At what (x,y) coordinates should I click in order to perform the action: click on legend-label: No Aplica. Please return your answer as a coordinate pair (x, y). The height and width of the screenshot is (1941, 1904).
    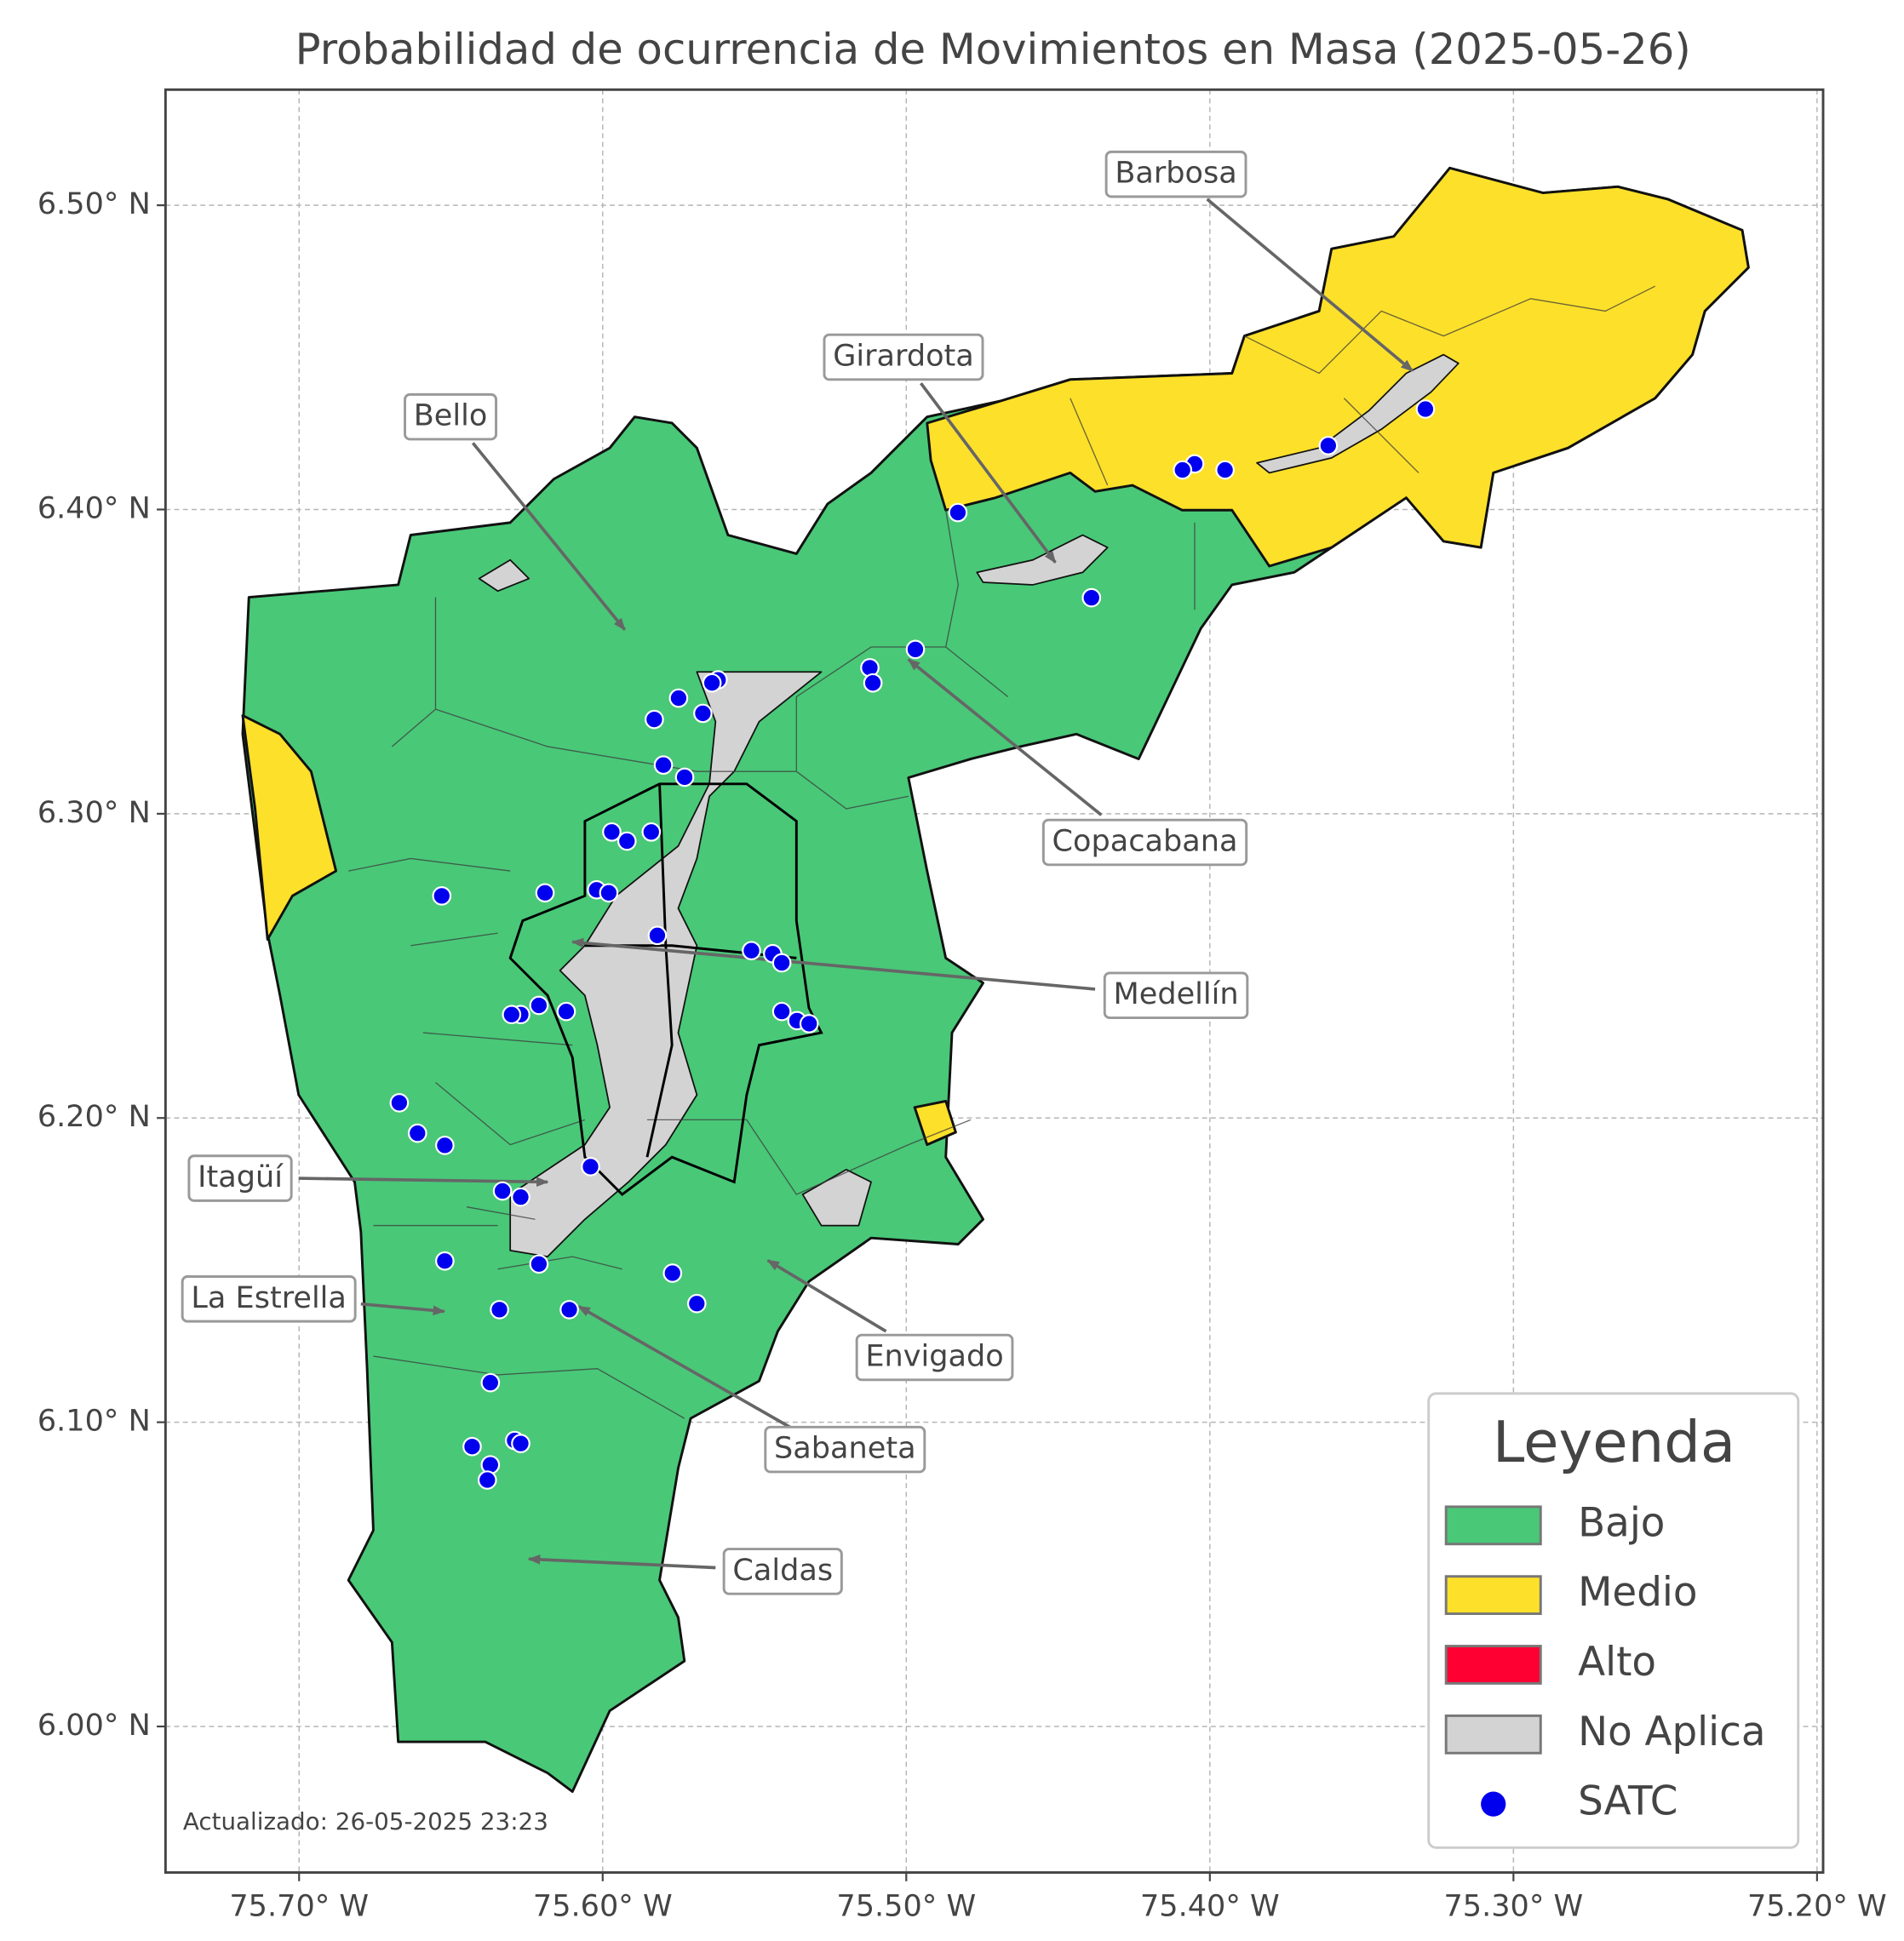
    Looking at the image, I should click on (1671, 1732).